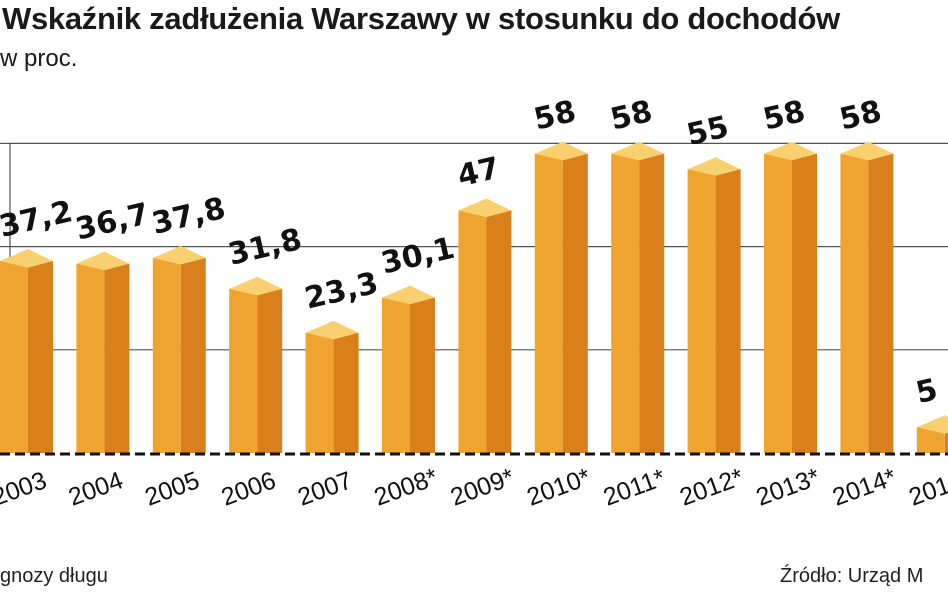  I want to click on bar-2010*, so click(561, 297).